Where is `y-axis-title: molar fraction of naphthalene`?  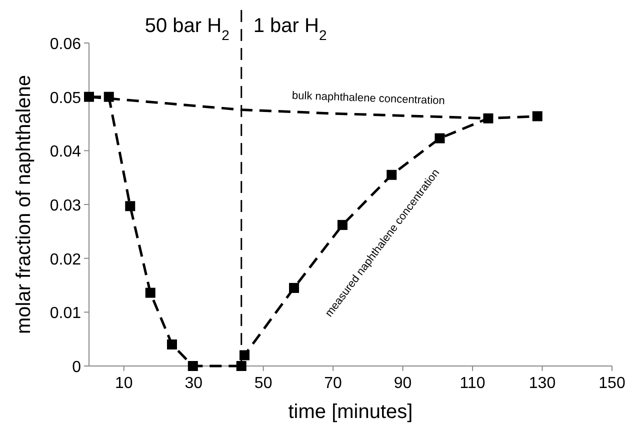
y-axis-title: molar fraction of naphthalene is located at coordinates (24, 204).